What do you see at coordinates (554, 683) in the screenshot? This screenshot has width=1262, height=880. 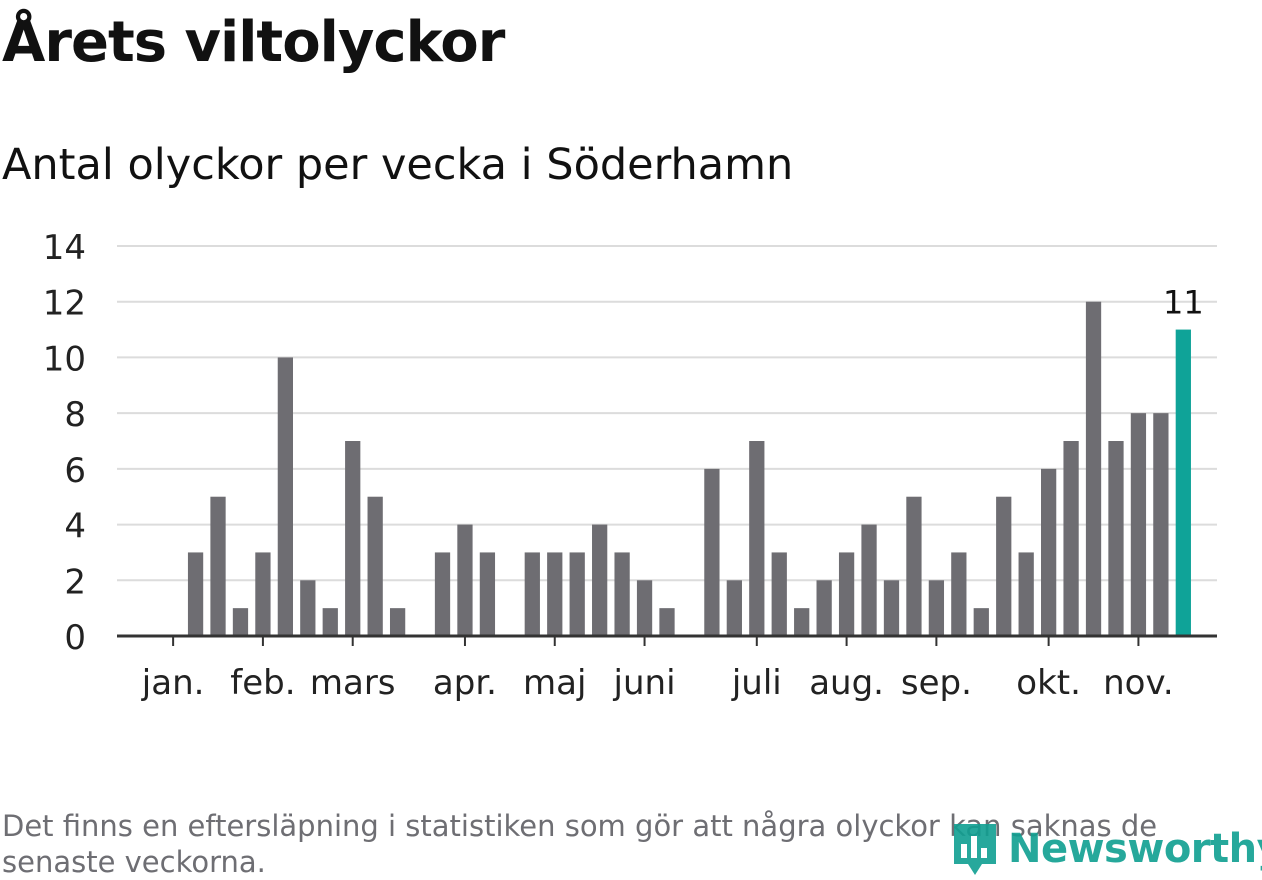 I see `x-tick-label: maj` at bounding box center [554, 683].